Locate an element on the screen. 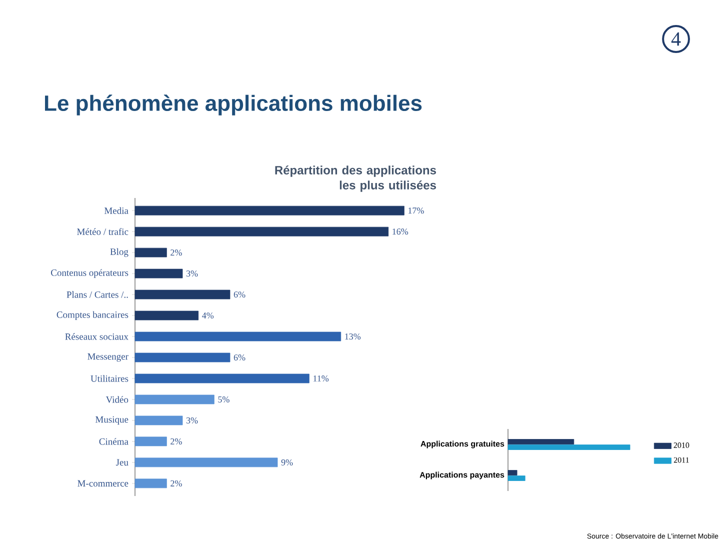  data-label: 5% is located at coordinates (224, 399).